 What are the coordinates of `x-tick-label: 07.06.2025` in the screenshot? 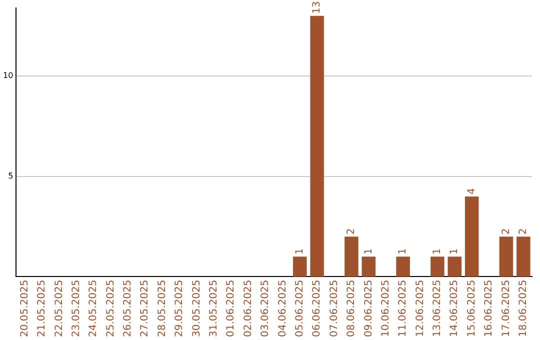 It's located at (334, 309).